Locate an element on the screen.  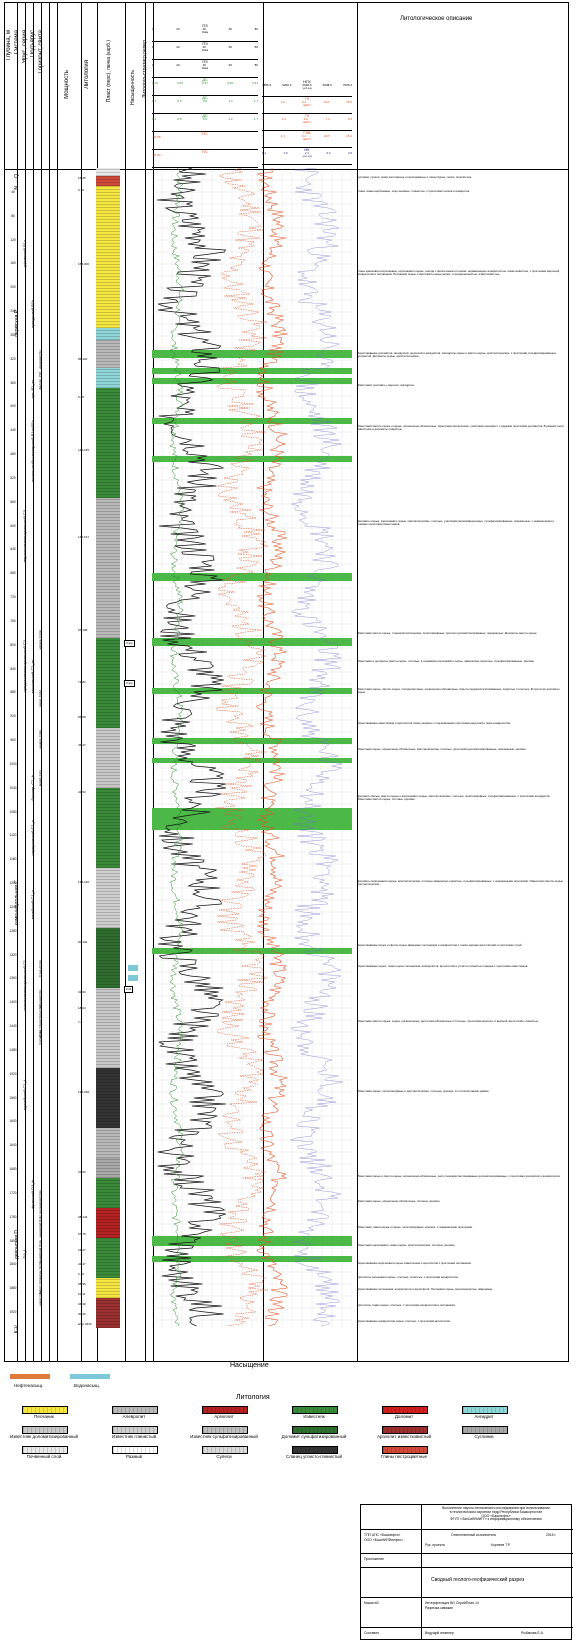
depth-label: 880 is located at coordinates (13, 692).